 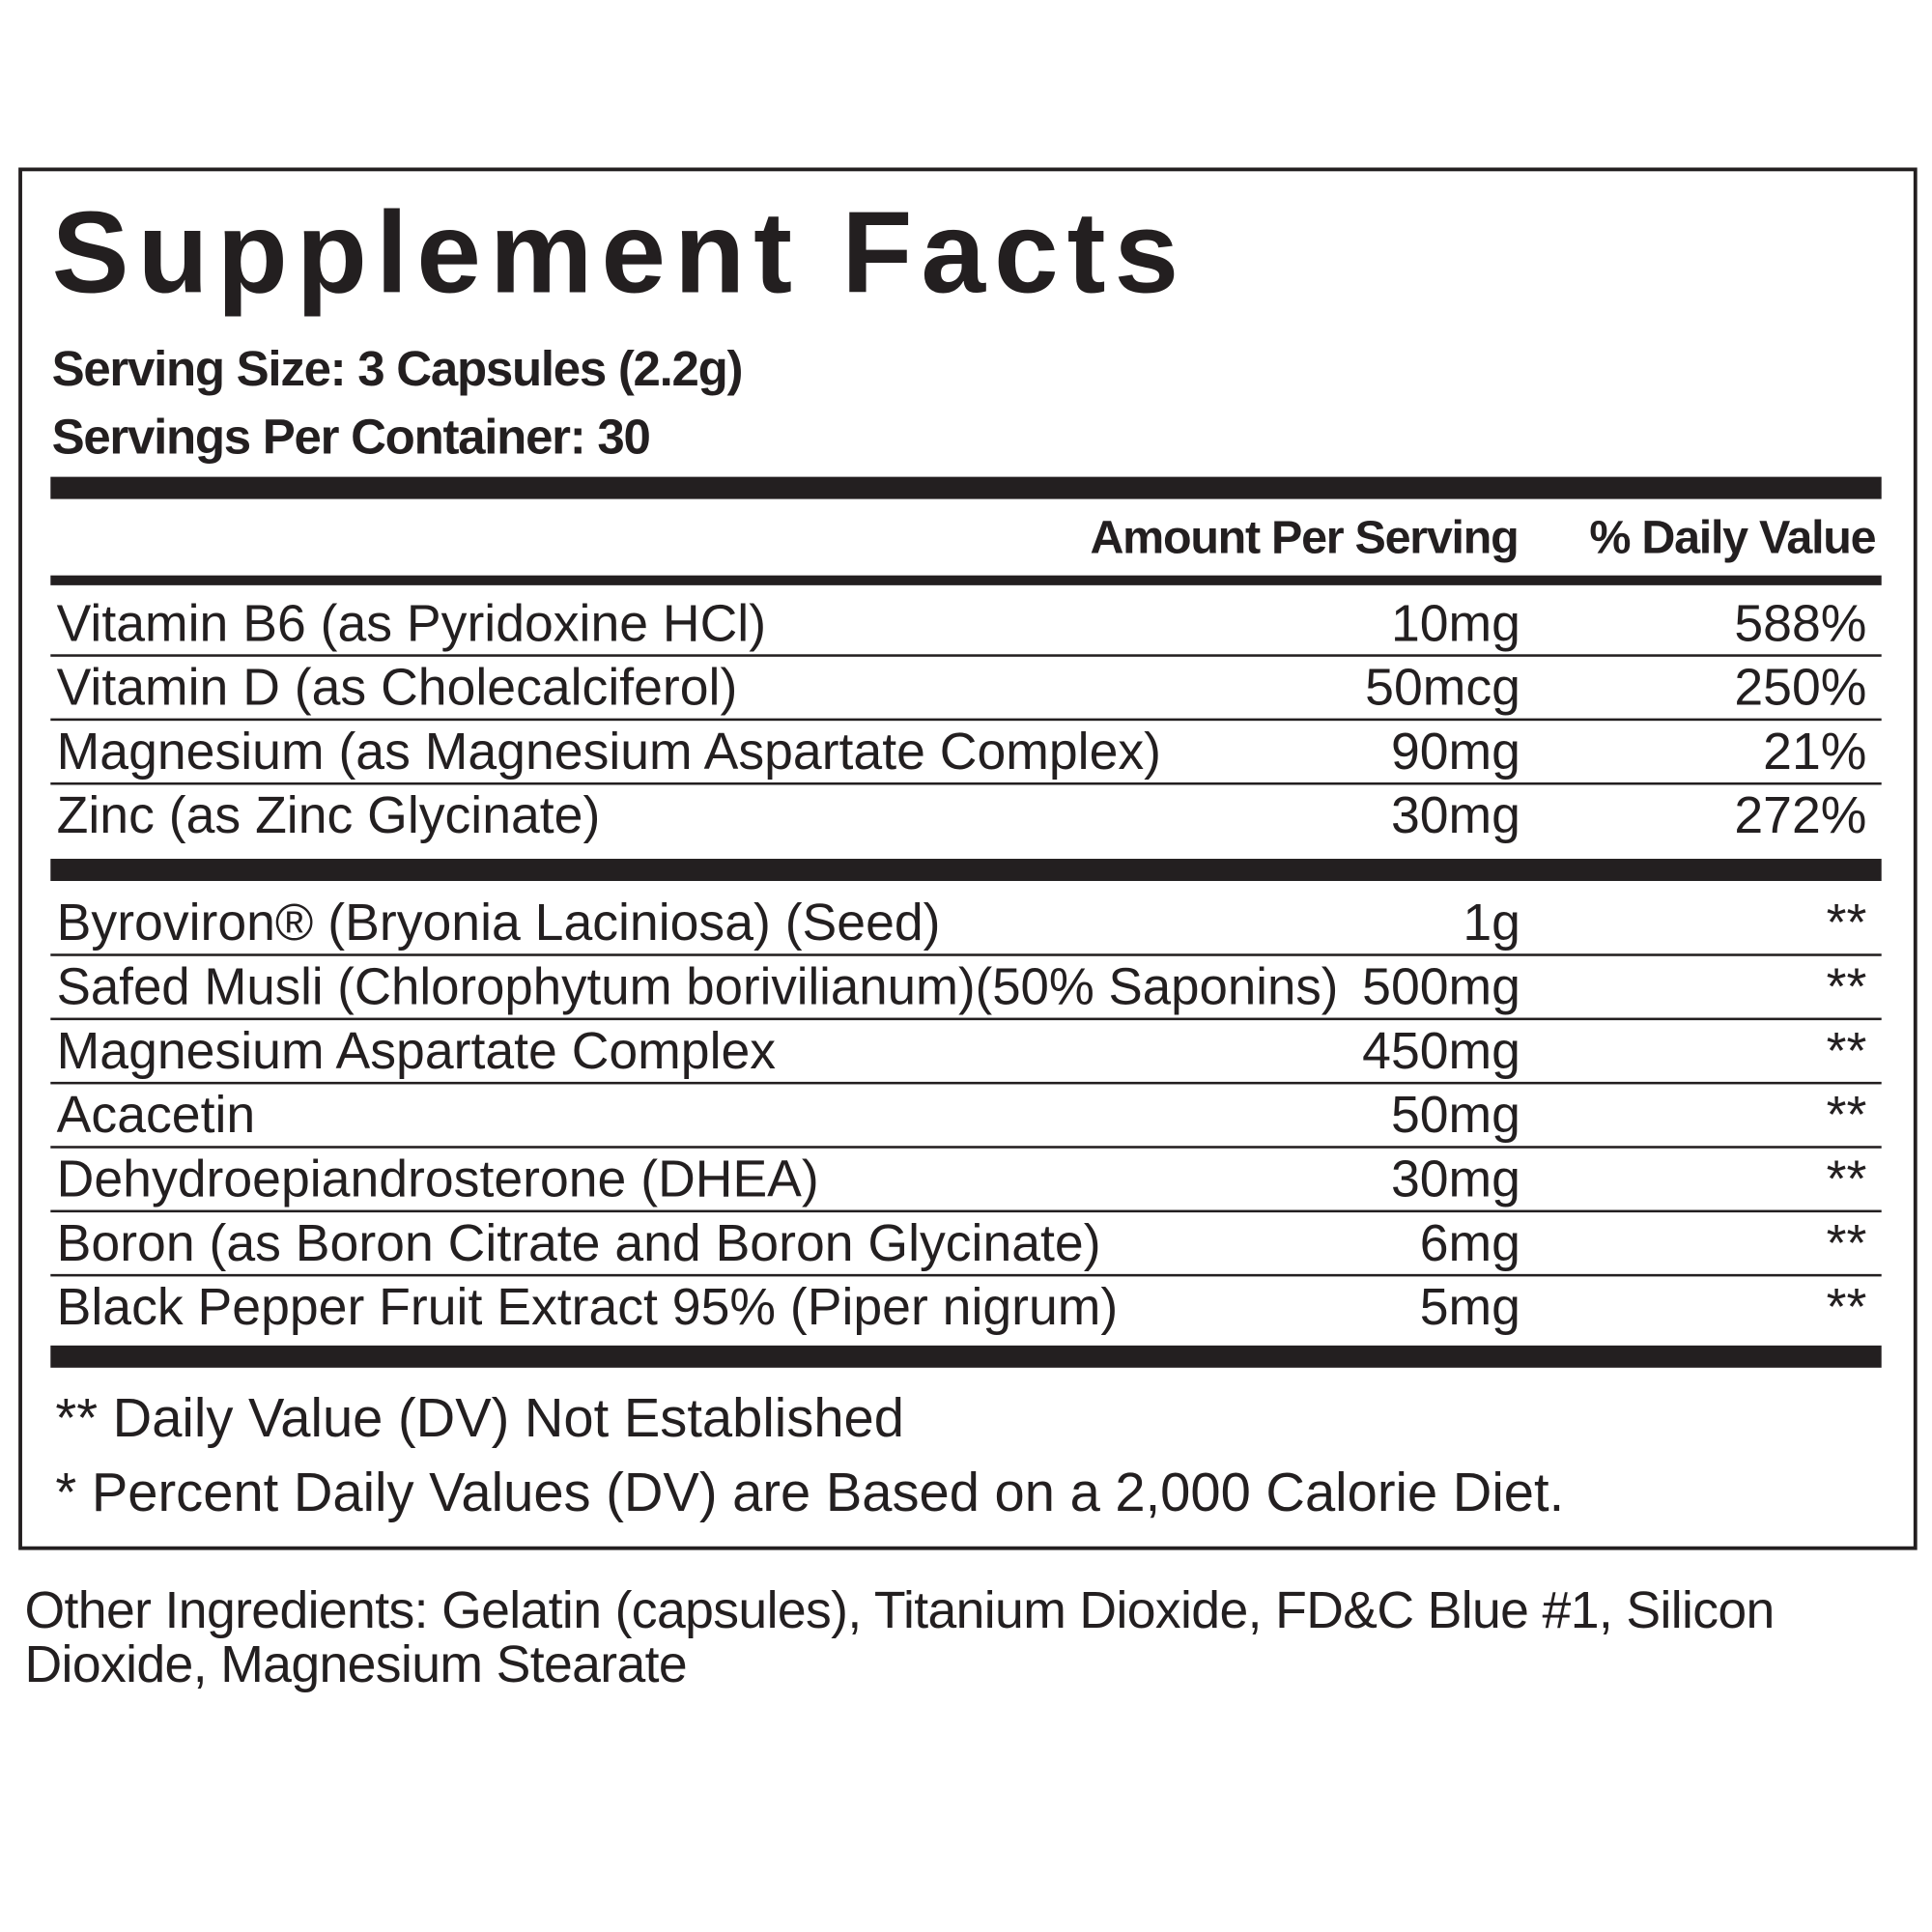 I want to click on amount-header: Amount Per Serving, so click(x=1304, y=538).